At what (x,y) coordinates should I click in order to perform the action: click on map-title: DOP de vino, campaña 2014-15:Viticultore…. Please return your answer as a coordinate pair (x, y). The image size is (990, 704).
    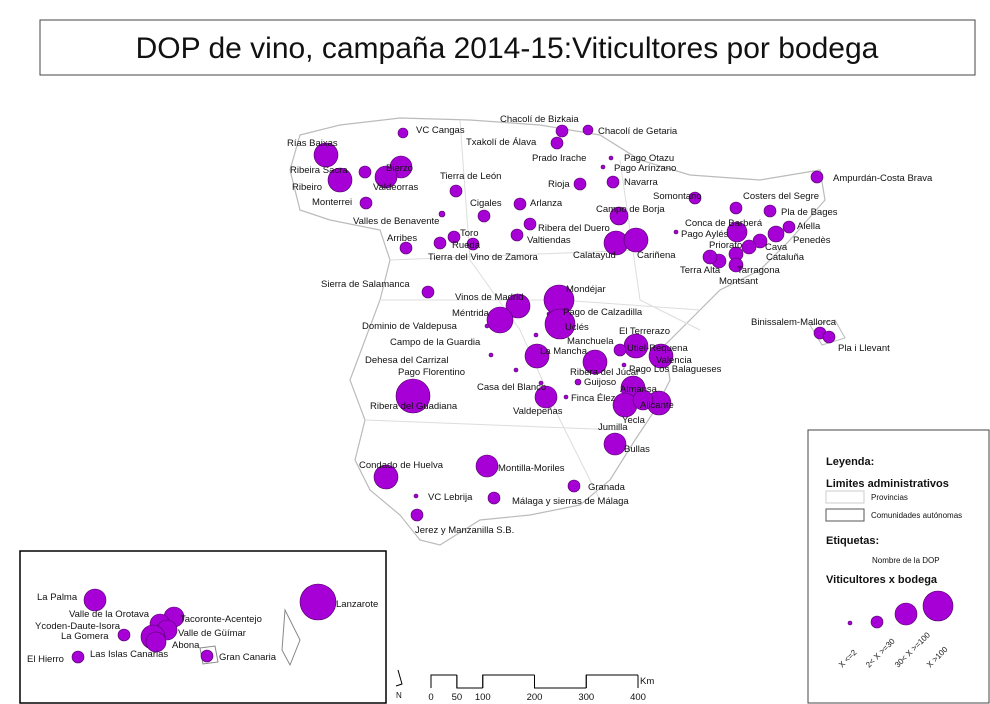
    Looking at the image, I should click on (507, 48).